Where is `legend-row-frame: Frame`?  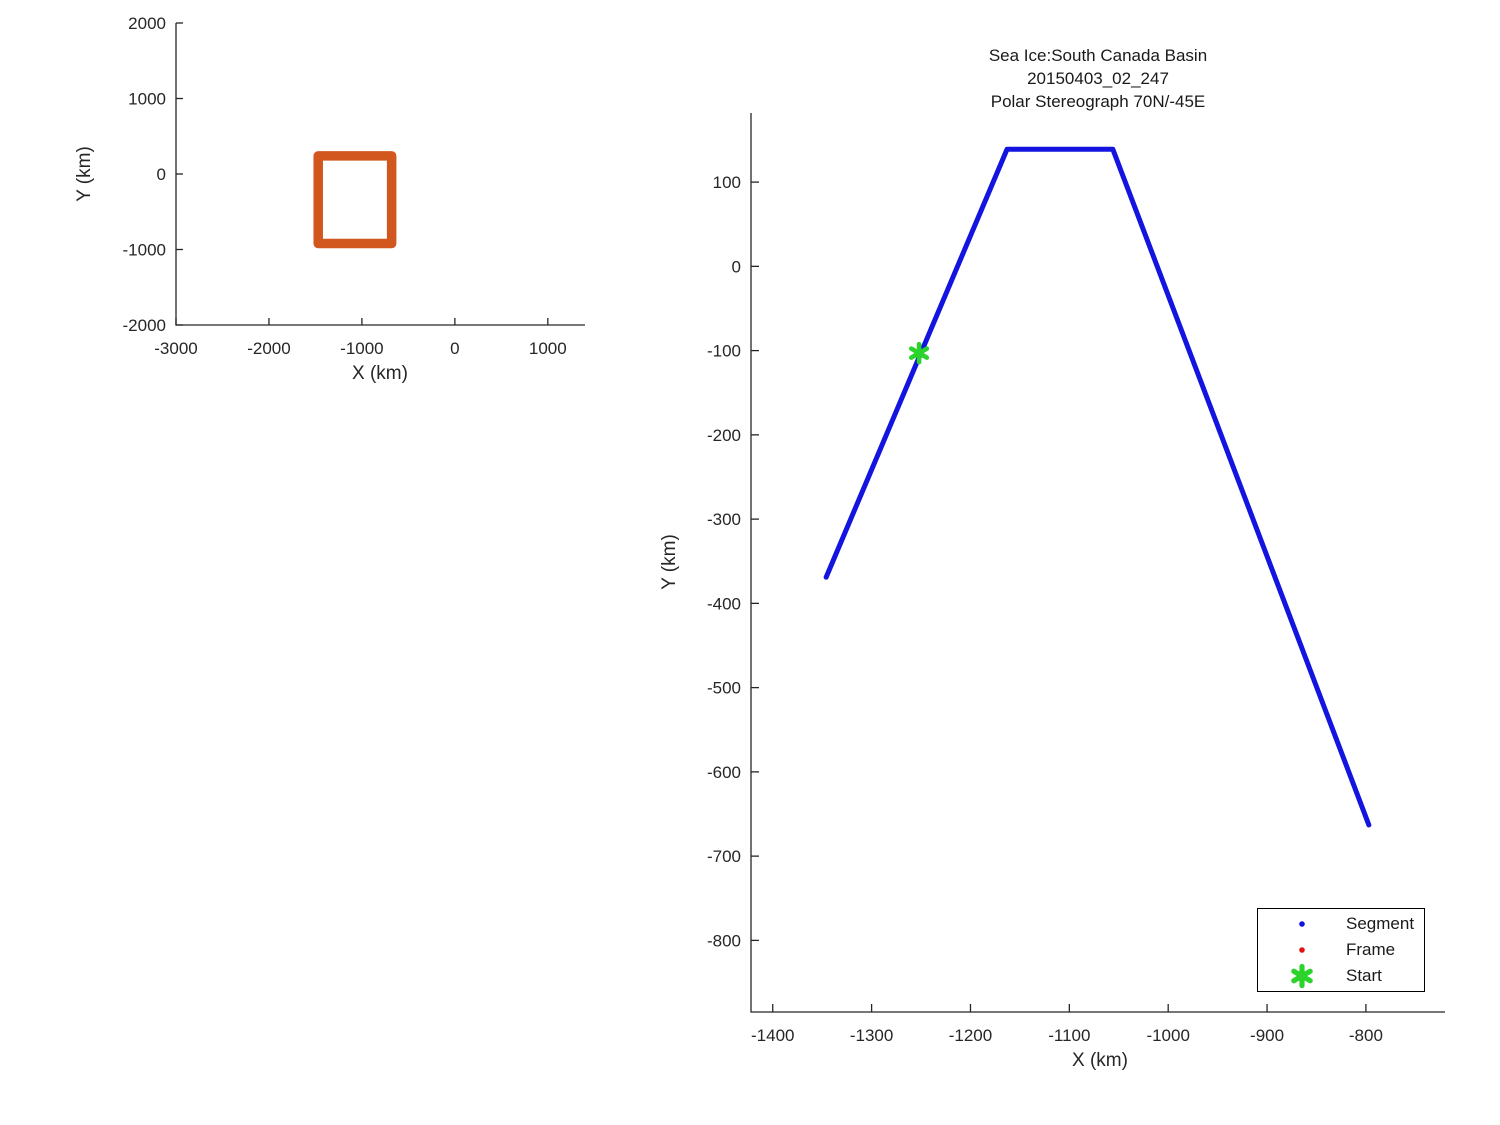
legend-row-frame: Frame is located at coordinates (1341, 950).